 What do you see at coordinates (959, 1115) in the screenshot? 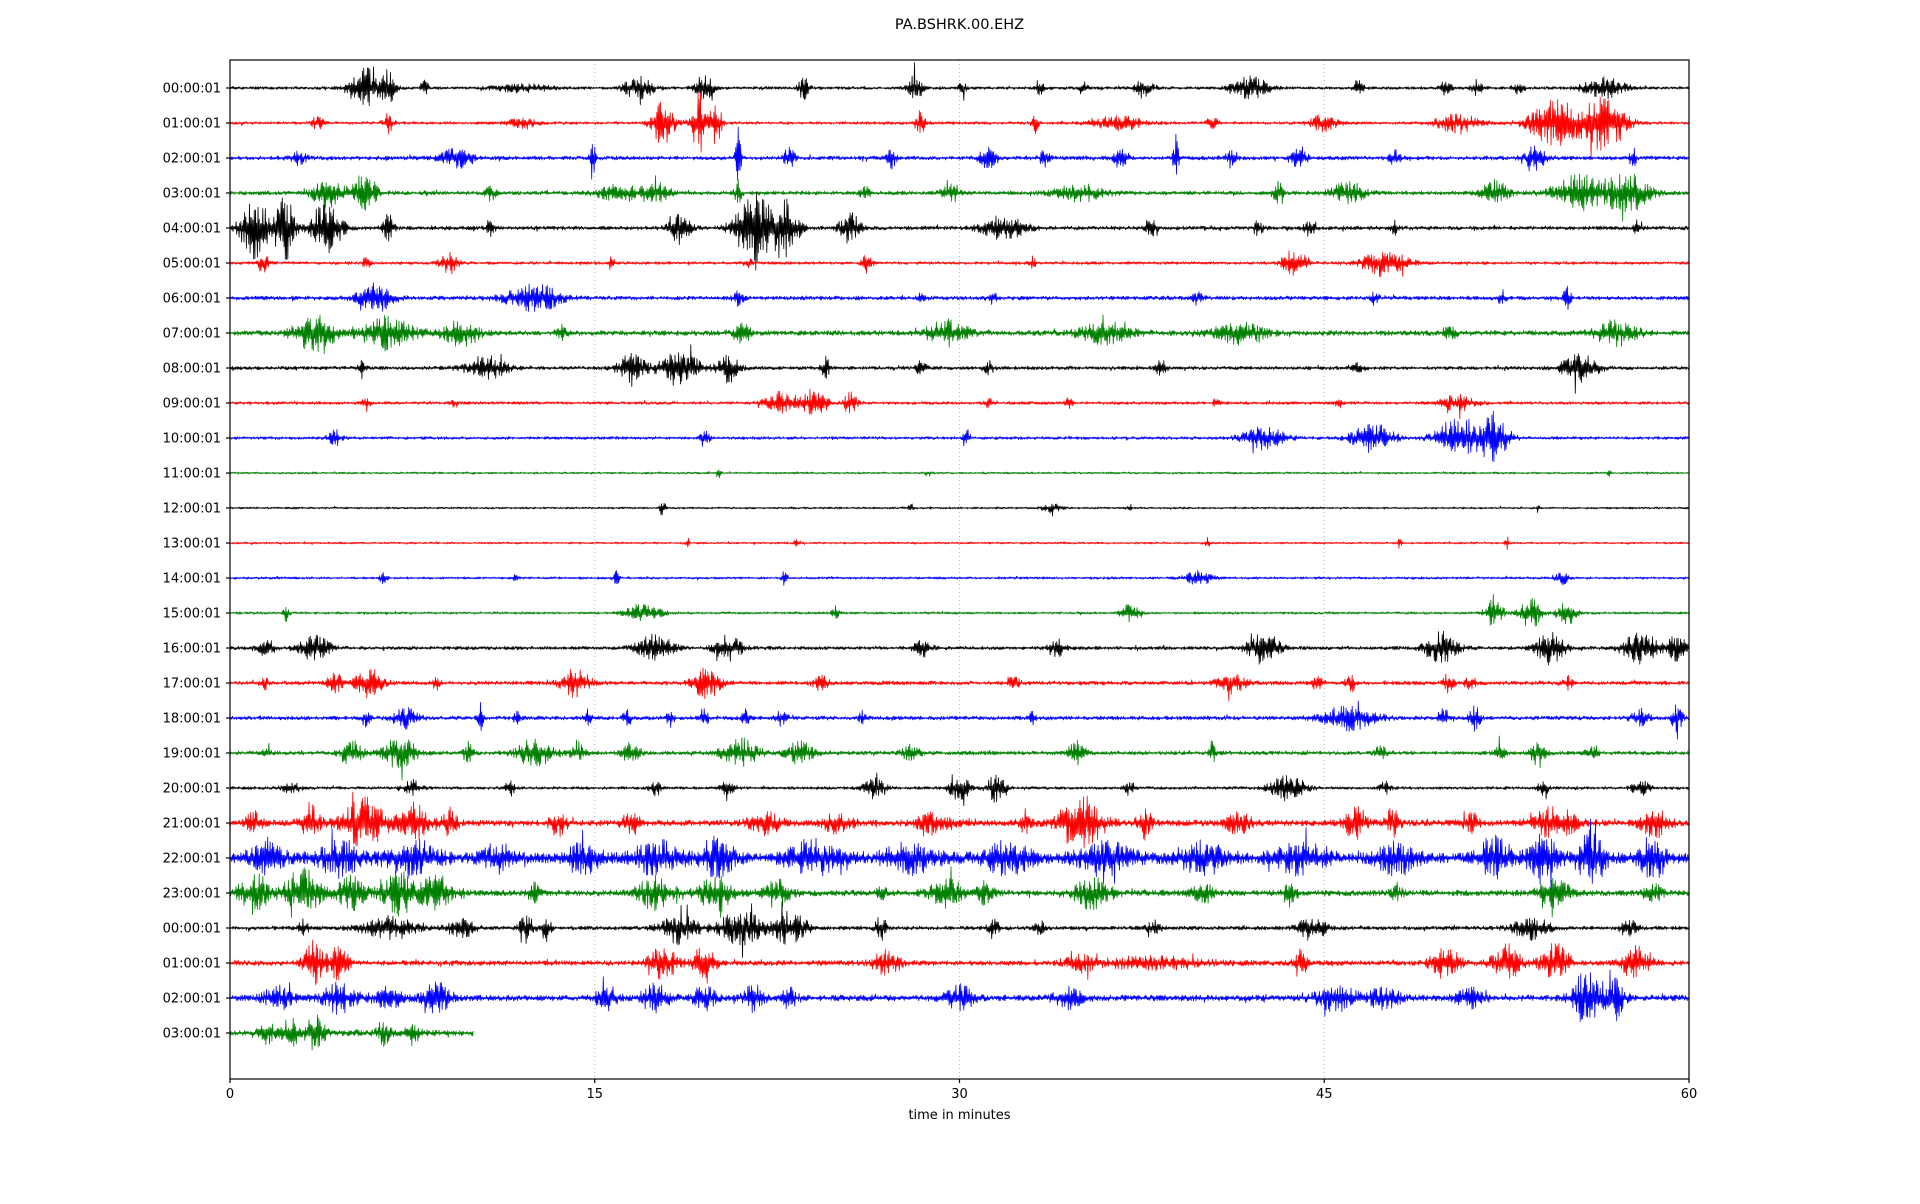
I see `x-axis-label: time in minutes` at bounding box center [959, 1115].